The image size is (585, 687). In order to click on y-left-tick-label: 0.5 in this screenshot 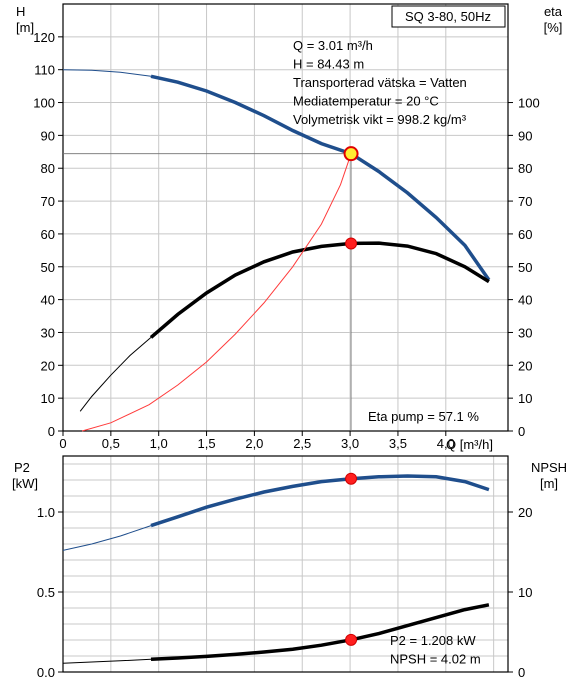, I will do `click(46, 592)`.